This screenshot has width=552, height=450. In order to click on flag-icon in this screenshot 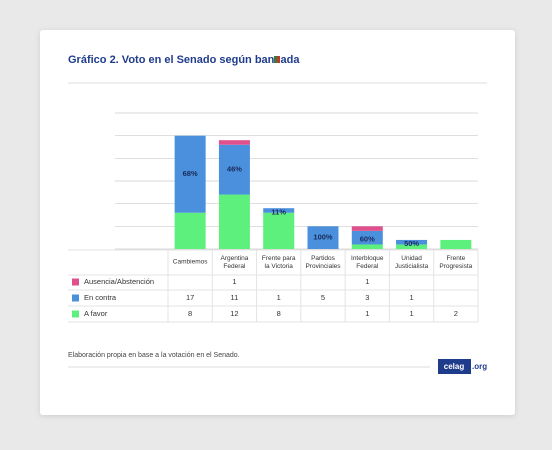, I will do `click(277, 59)`.